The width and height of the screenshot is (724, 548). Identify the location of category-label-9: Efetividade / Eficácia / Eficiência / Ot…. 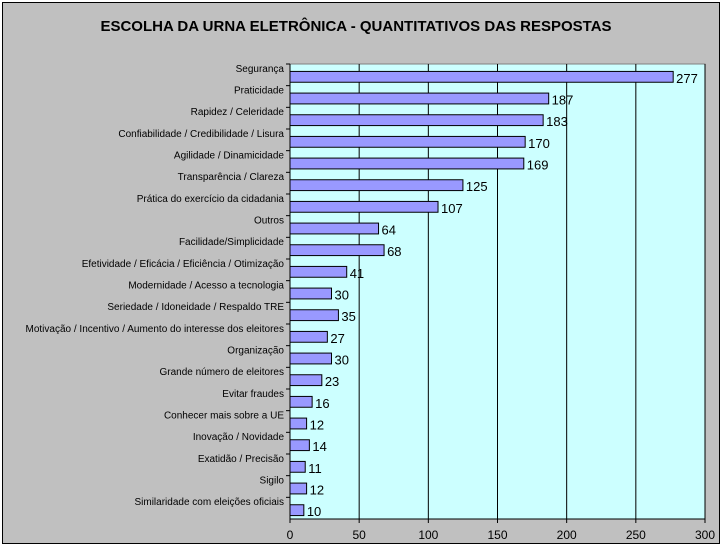
(183, 264).